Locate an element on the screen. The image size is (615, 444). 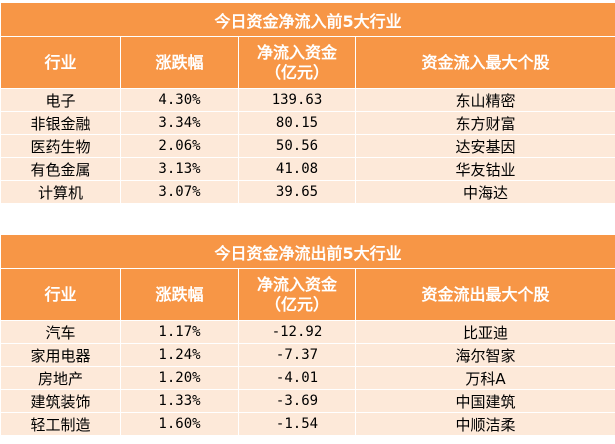
table-row: 非银金融 3.34% 80.15 东方财富 is located at coordinates (307, 123).